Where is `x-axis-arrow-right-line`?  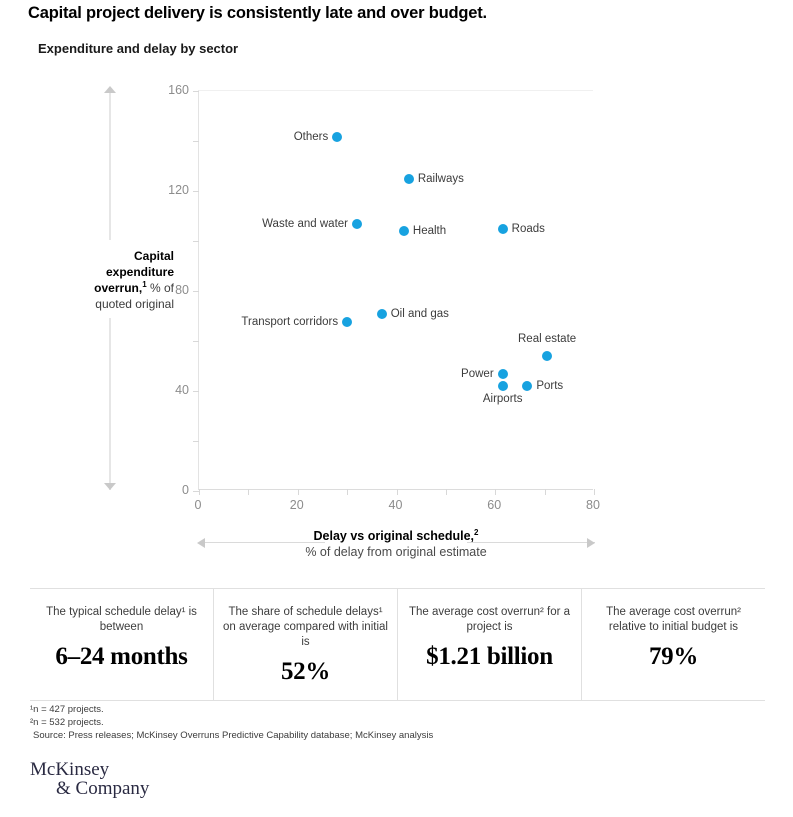
x-axis-arrow-right-line is located at coordinates (531, 542).